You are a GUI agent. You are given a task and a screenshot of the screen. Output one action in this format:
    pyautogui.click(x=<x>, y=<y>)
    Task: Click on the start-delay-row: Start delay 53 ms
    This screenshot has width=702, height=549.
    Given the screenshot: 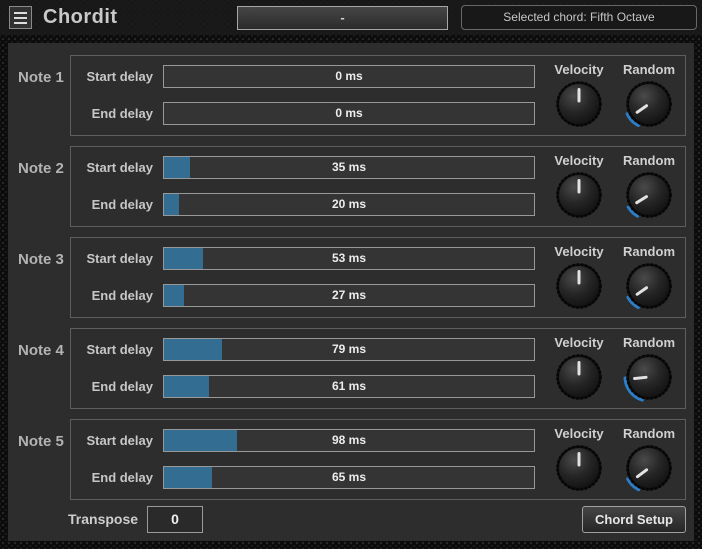 What is the action you would take?
    pyautogui.click(x=306, y=258)
    